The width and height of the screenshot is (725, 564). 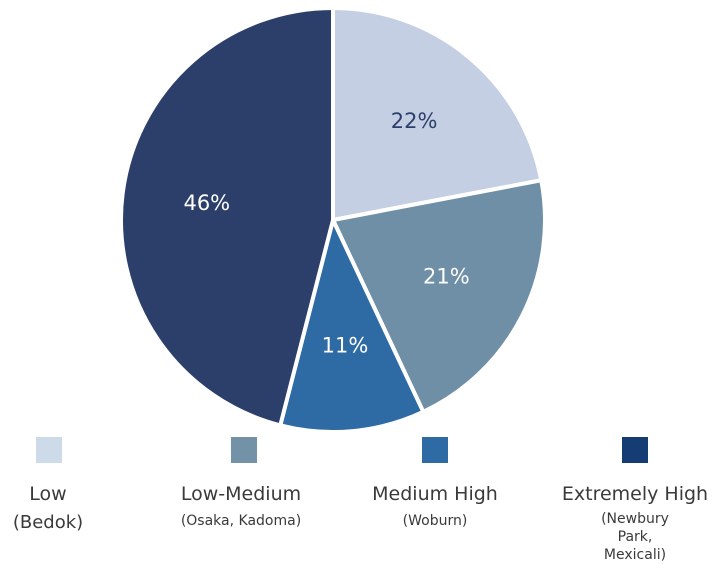 What do you see at coordinates (206, 203) in the screenshot?
I see `pie-slice-label: 46%` at bounding box center [206, 203].